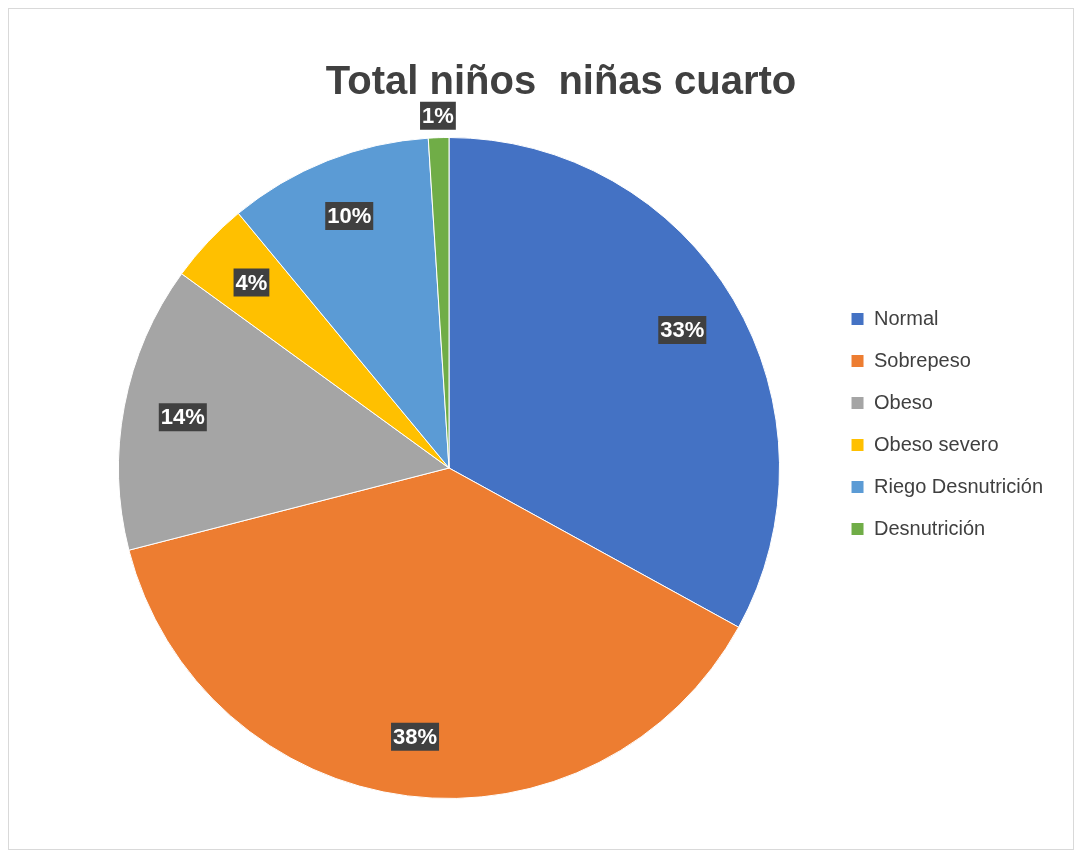 The width and height of the screenshot is (1082, 858). I want to click on data-label: 14%, so click(182, 417).